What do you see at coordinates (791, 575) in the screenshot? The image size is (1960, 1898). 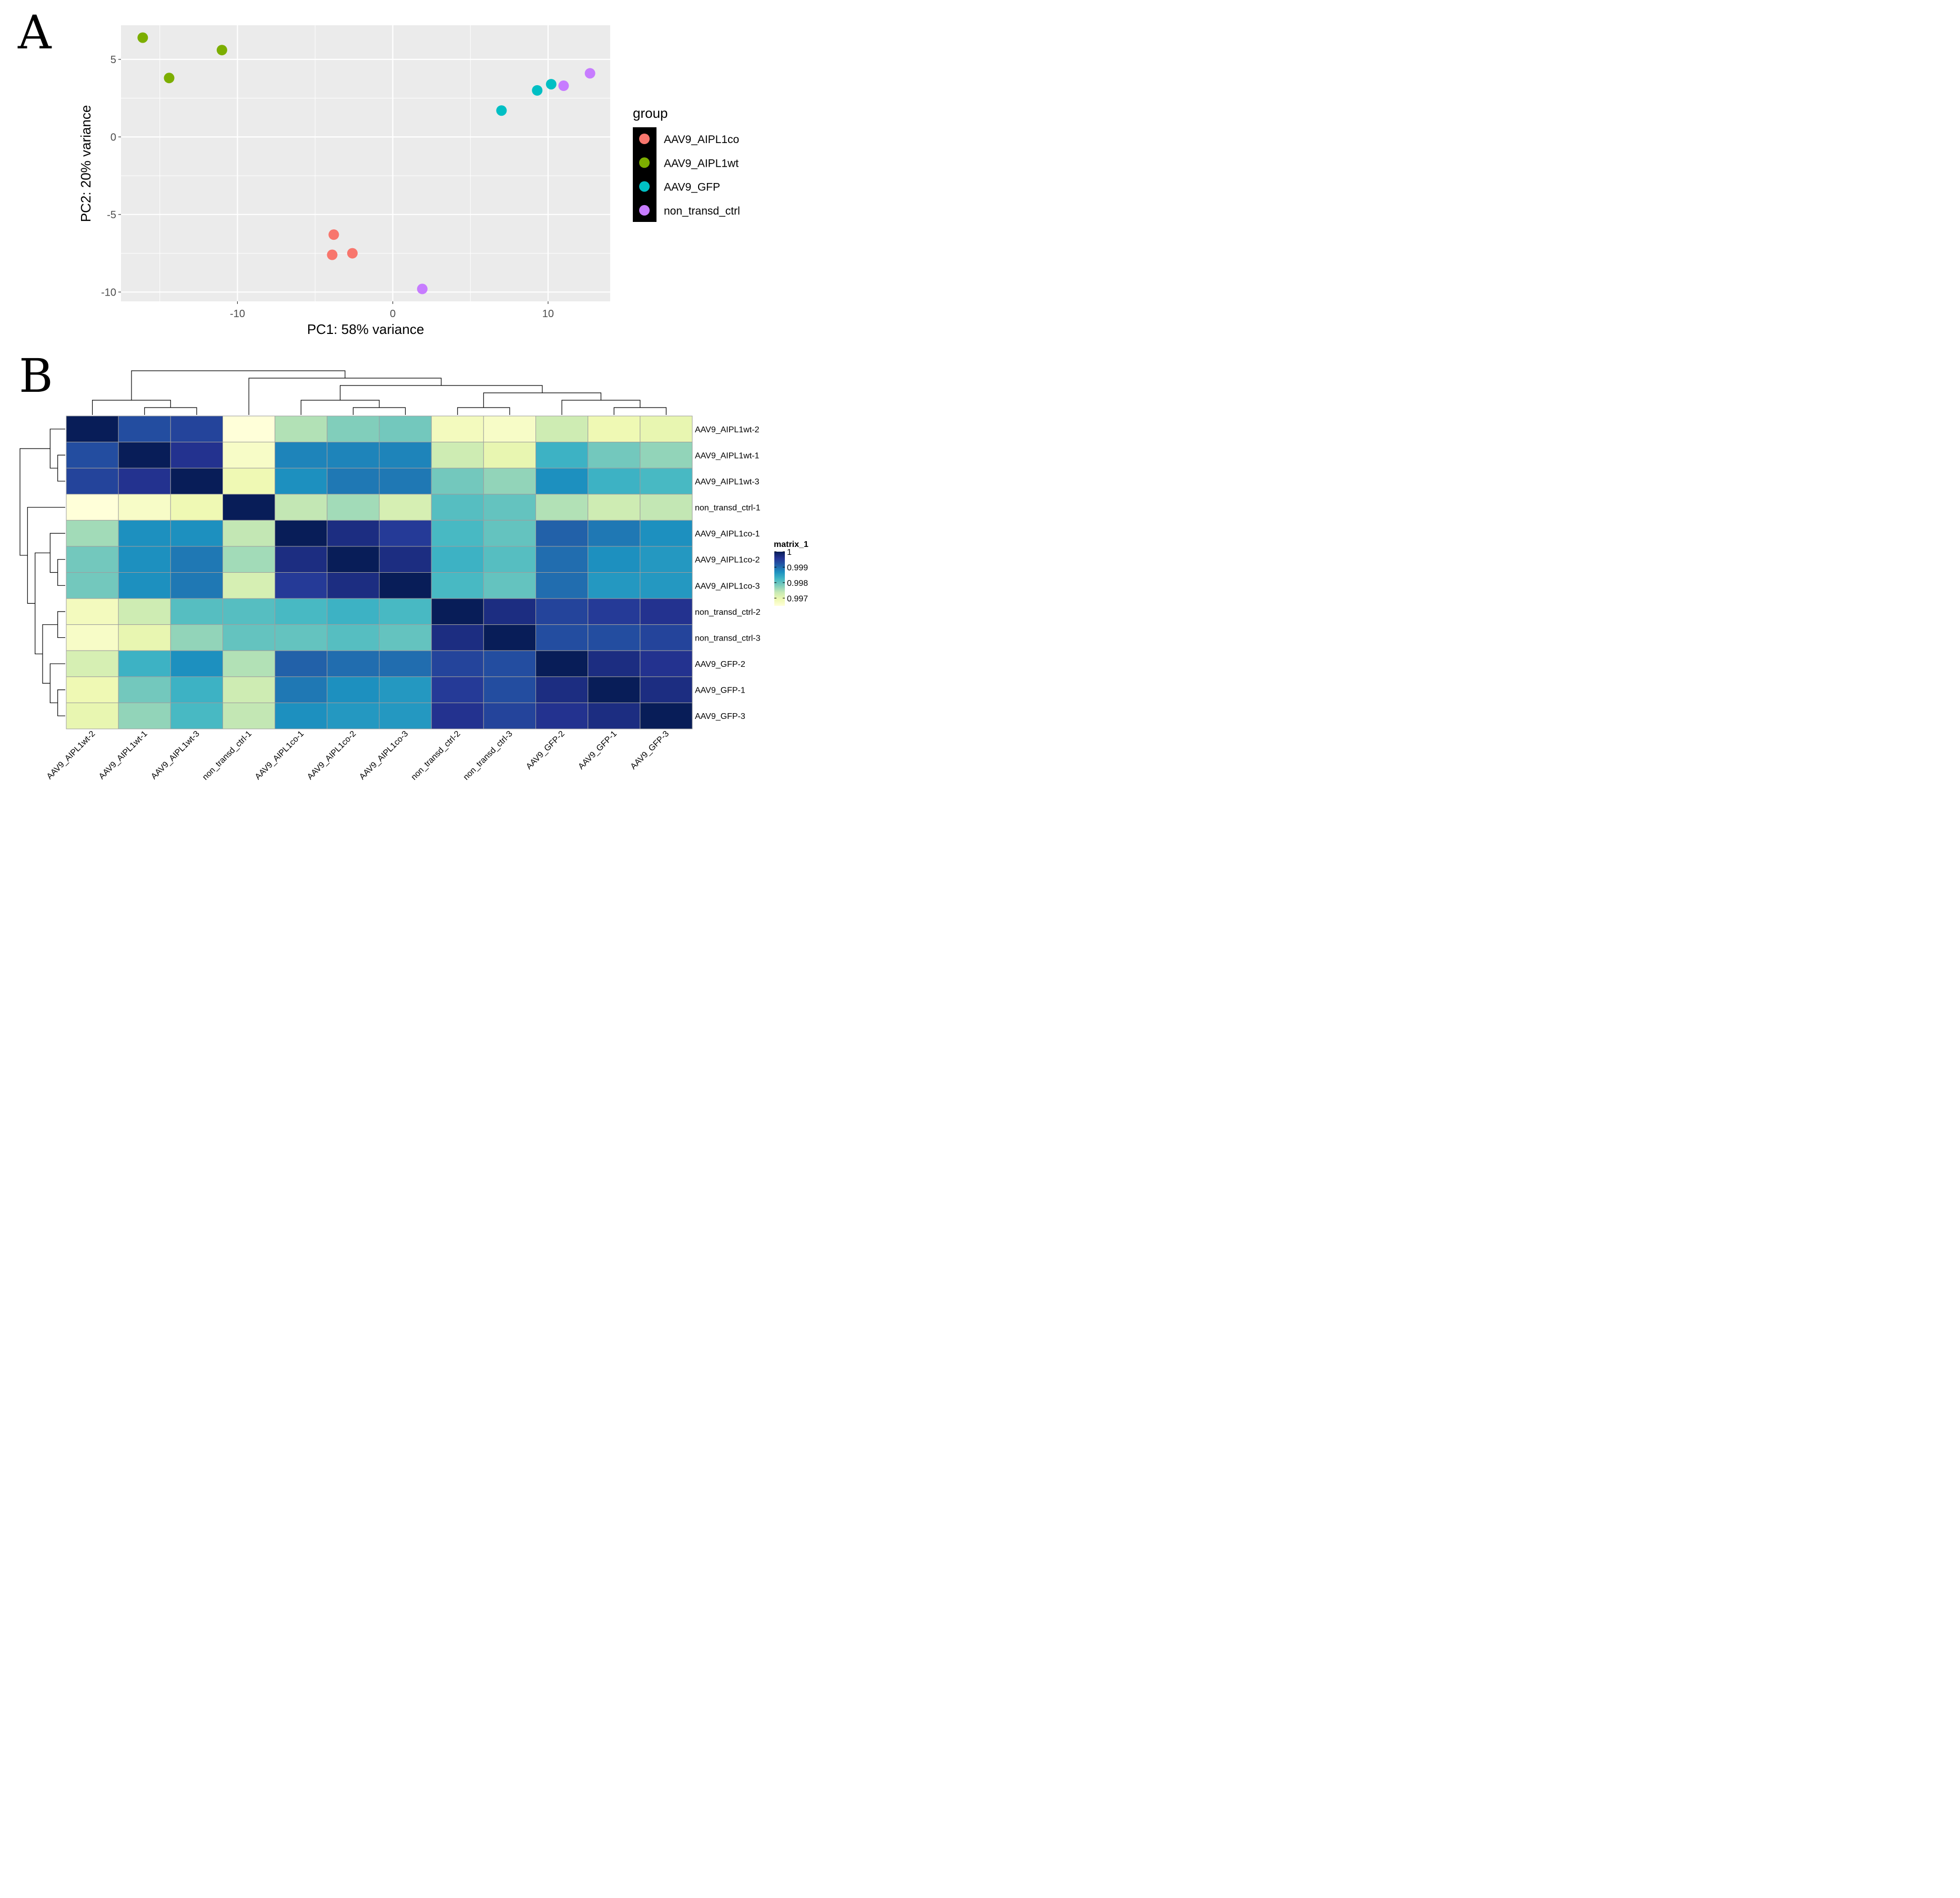 I see `color-scale-ticks: 1 0.999 0.998 0.997` at bounding box center [791, 575].